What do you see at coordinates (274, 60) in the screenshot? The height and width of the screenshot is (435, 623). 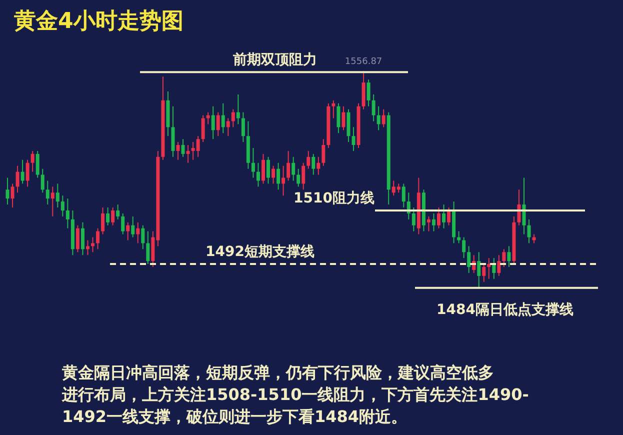 I see `ref-line-label: 前期双顶阻力` at bounding box center [274, 60].